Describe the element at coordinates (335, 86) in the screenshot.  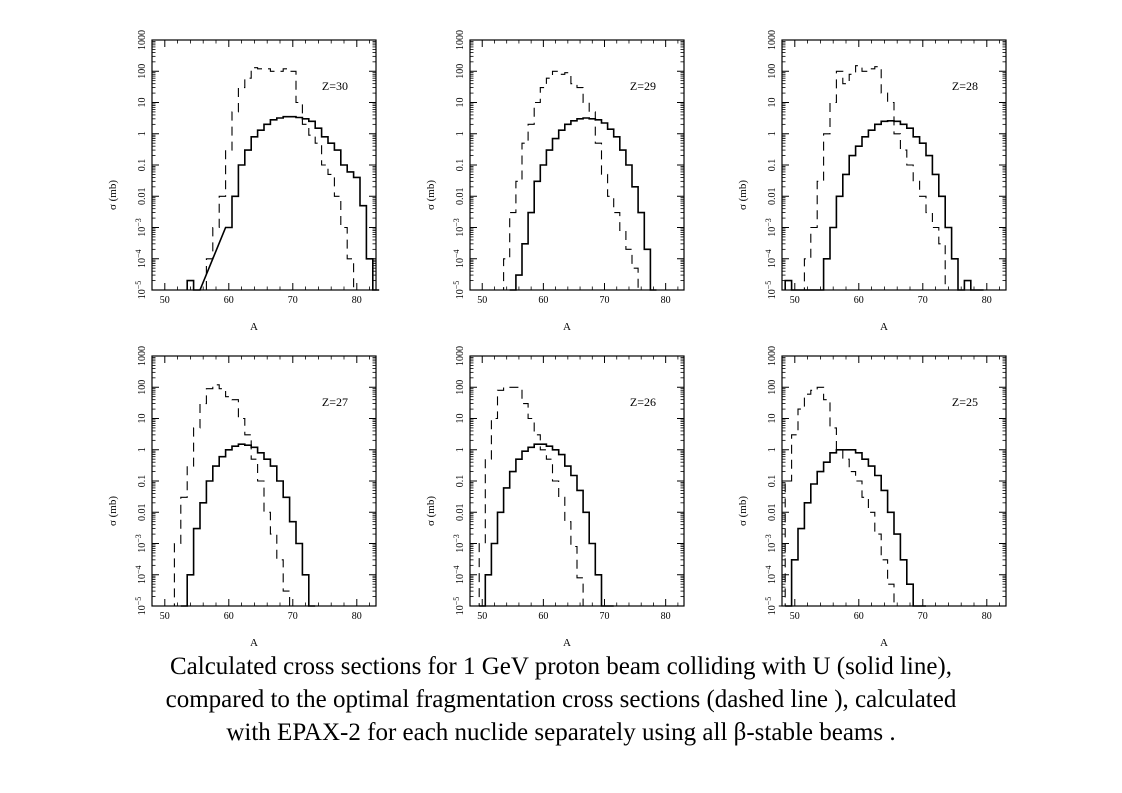
I see `panel-label: Z=30` at that location.